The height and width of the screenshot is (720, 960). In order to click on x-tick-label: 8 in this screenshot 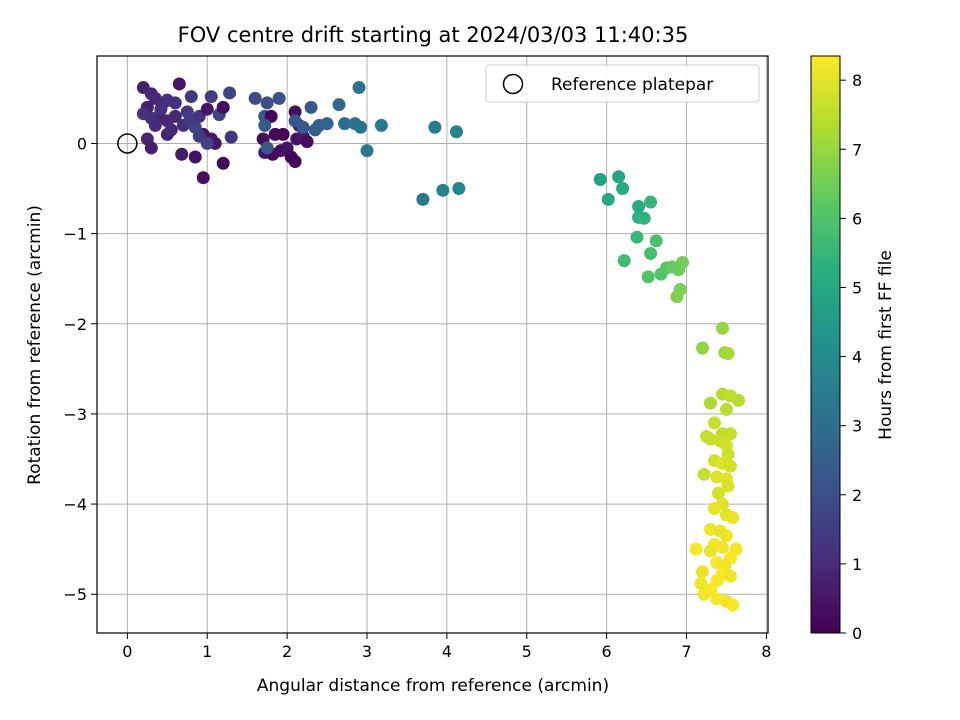, I will do `click(766, 651)`.